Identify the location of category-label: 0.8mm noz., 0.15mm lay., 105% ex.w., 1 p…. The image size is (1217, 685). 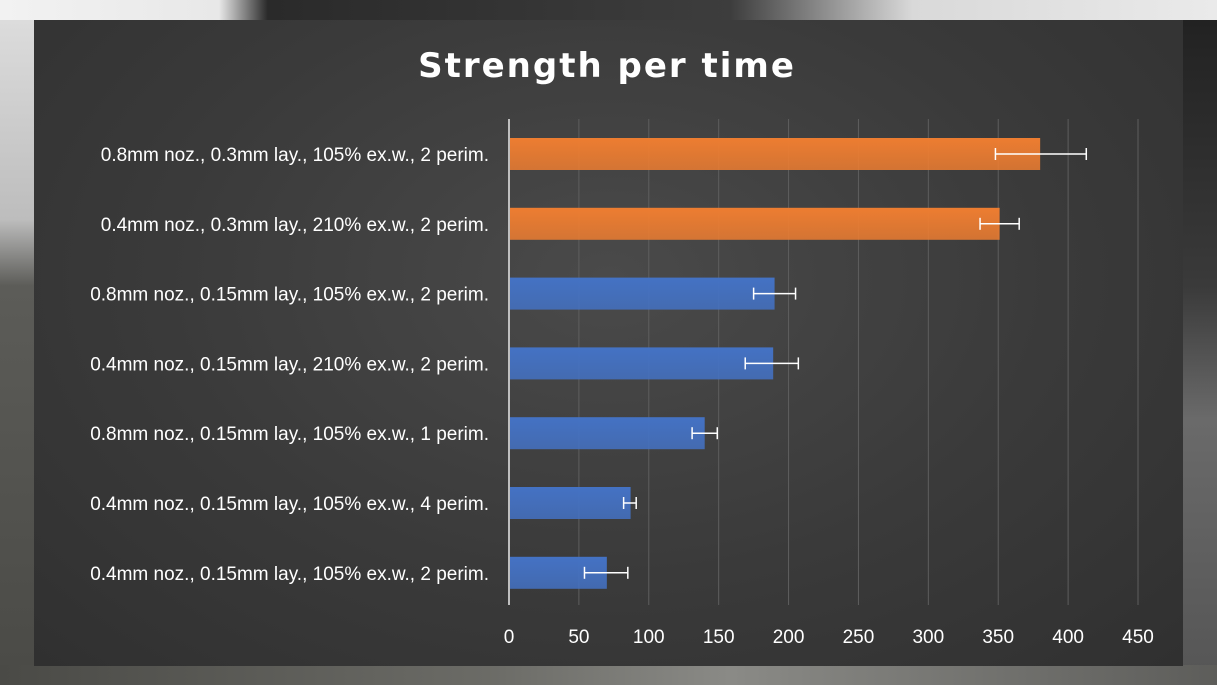
(289, 434).